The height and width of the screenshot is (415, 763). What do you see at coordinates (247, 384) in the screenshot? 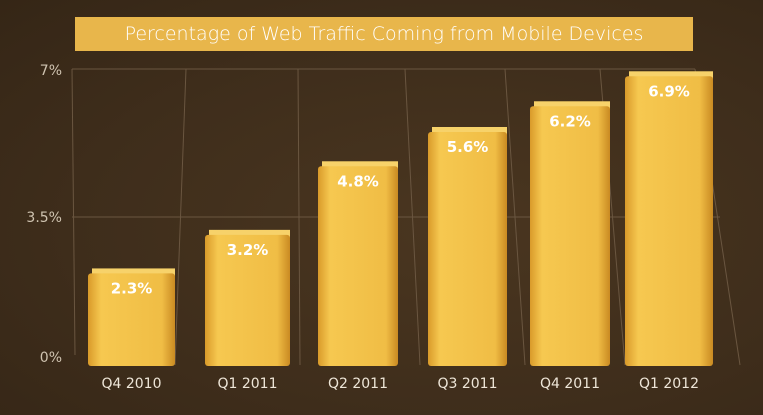
I see `x-tick-label: Q1 2011` at bounding box center [247, 384].